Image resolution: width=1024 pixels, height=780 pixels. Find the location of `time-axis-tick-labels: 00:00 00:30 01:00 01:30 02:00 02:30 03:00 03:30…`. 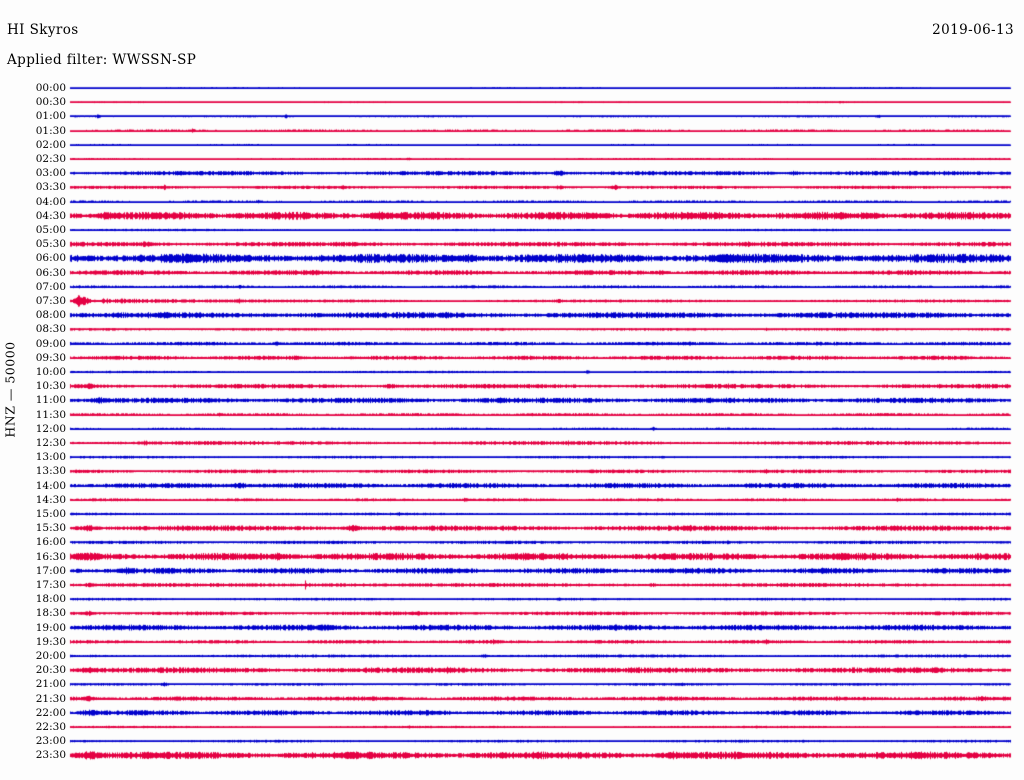

time-axis-tick-labels: 00:00 00:30 01:00 01:30 02:00 02:30 03:00 03:30… is located at coordinates (40, 430).